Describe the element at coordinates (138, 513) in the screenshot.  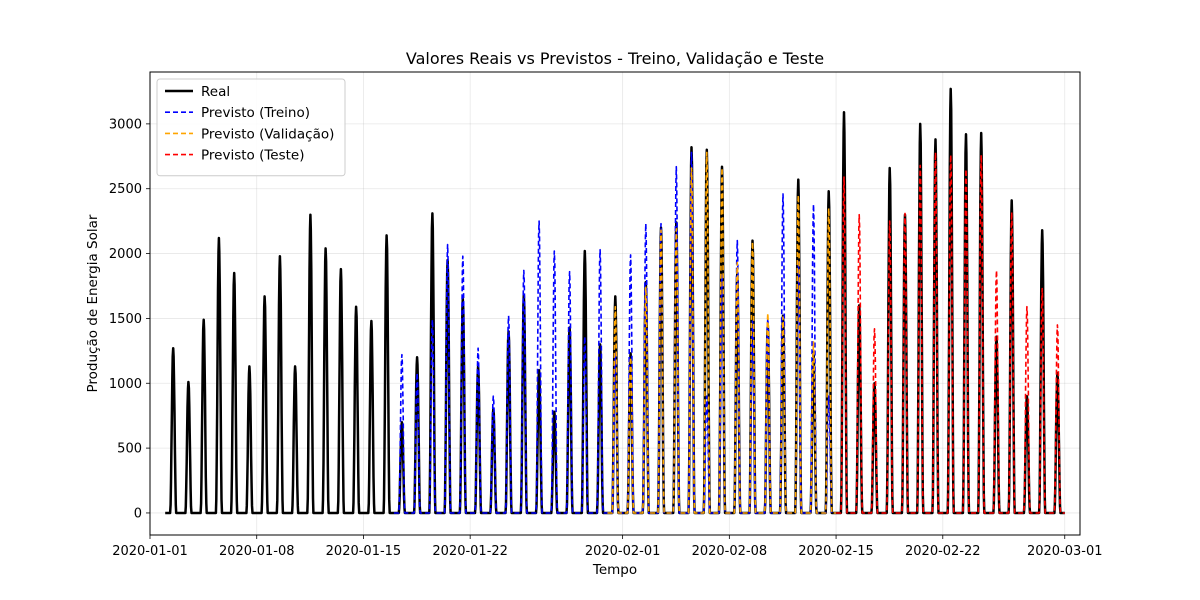
I see `y-tick-label: 0` at that location.